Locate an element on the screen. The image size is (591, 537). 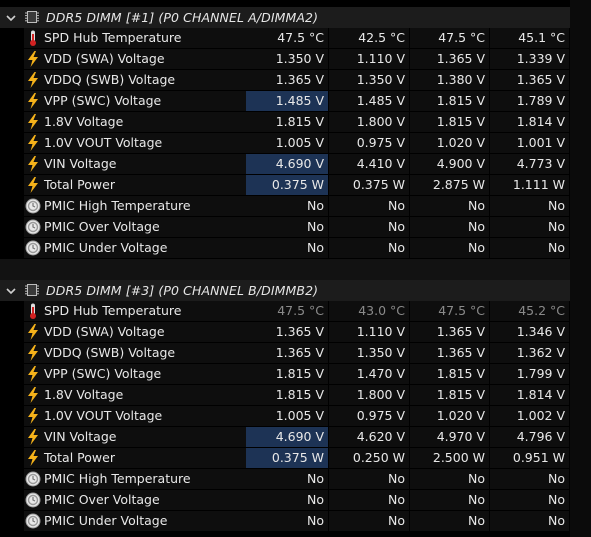
sensor-row: Total Power 0.375 W 0.250 W 2.500 W 0.951 W is located at coordinates (295, 458).